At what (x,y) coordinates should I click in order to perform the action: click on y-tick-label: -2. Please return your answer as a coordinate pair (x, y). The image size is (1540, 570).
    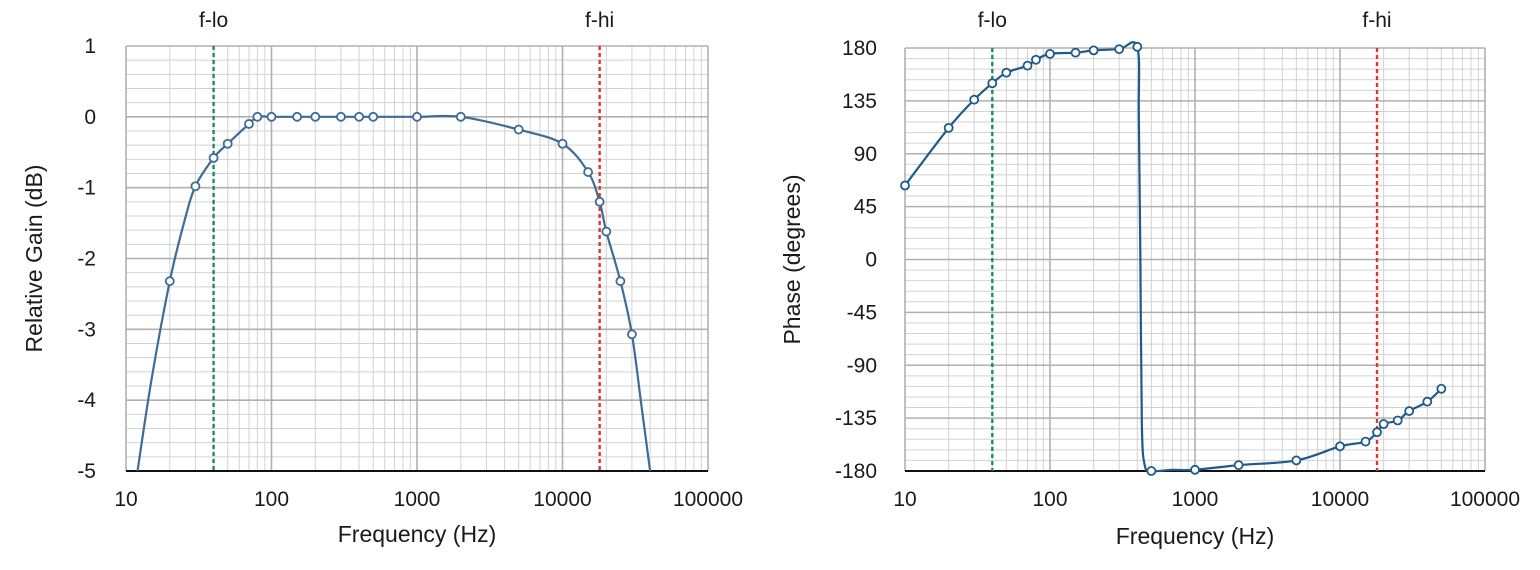
    Looking at the image, I should click on (86, 259).